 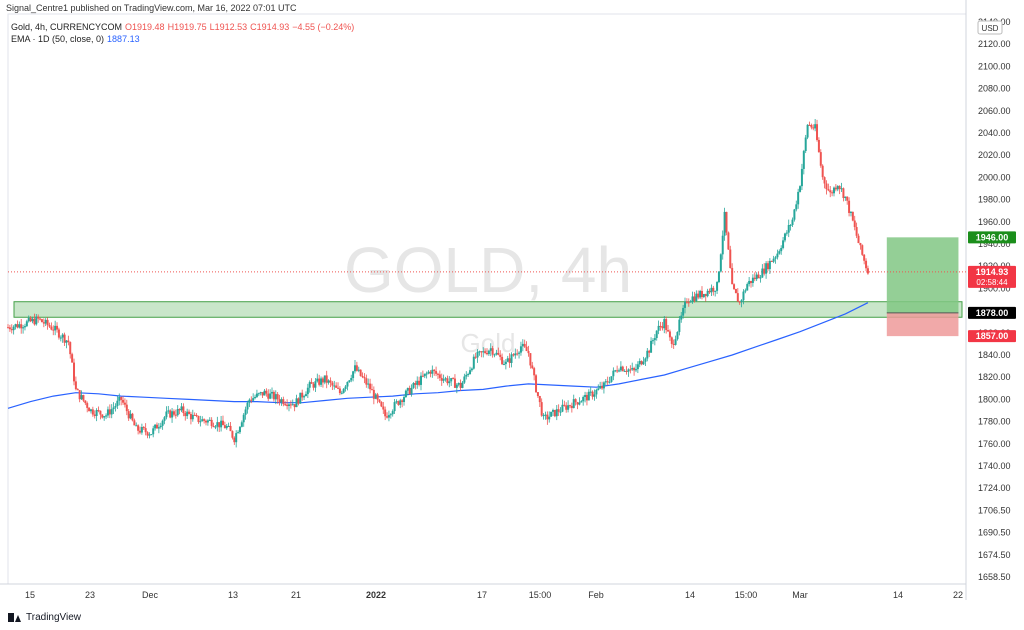 I want to click on currency-box, so click(x=990, y=27).